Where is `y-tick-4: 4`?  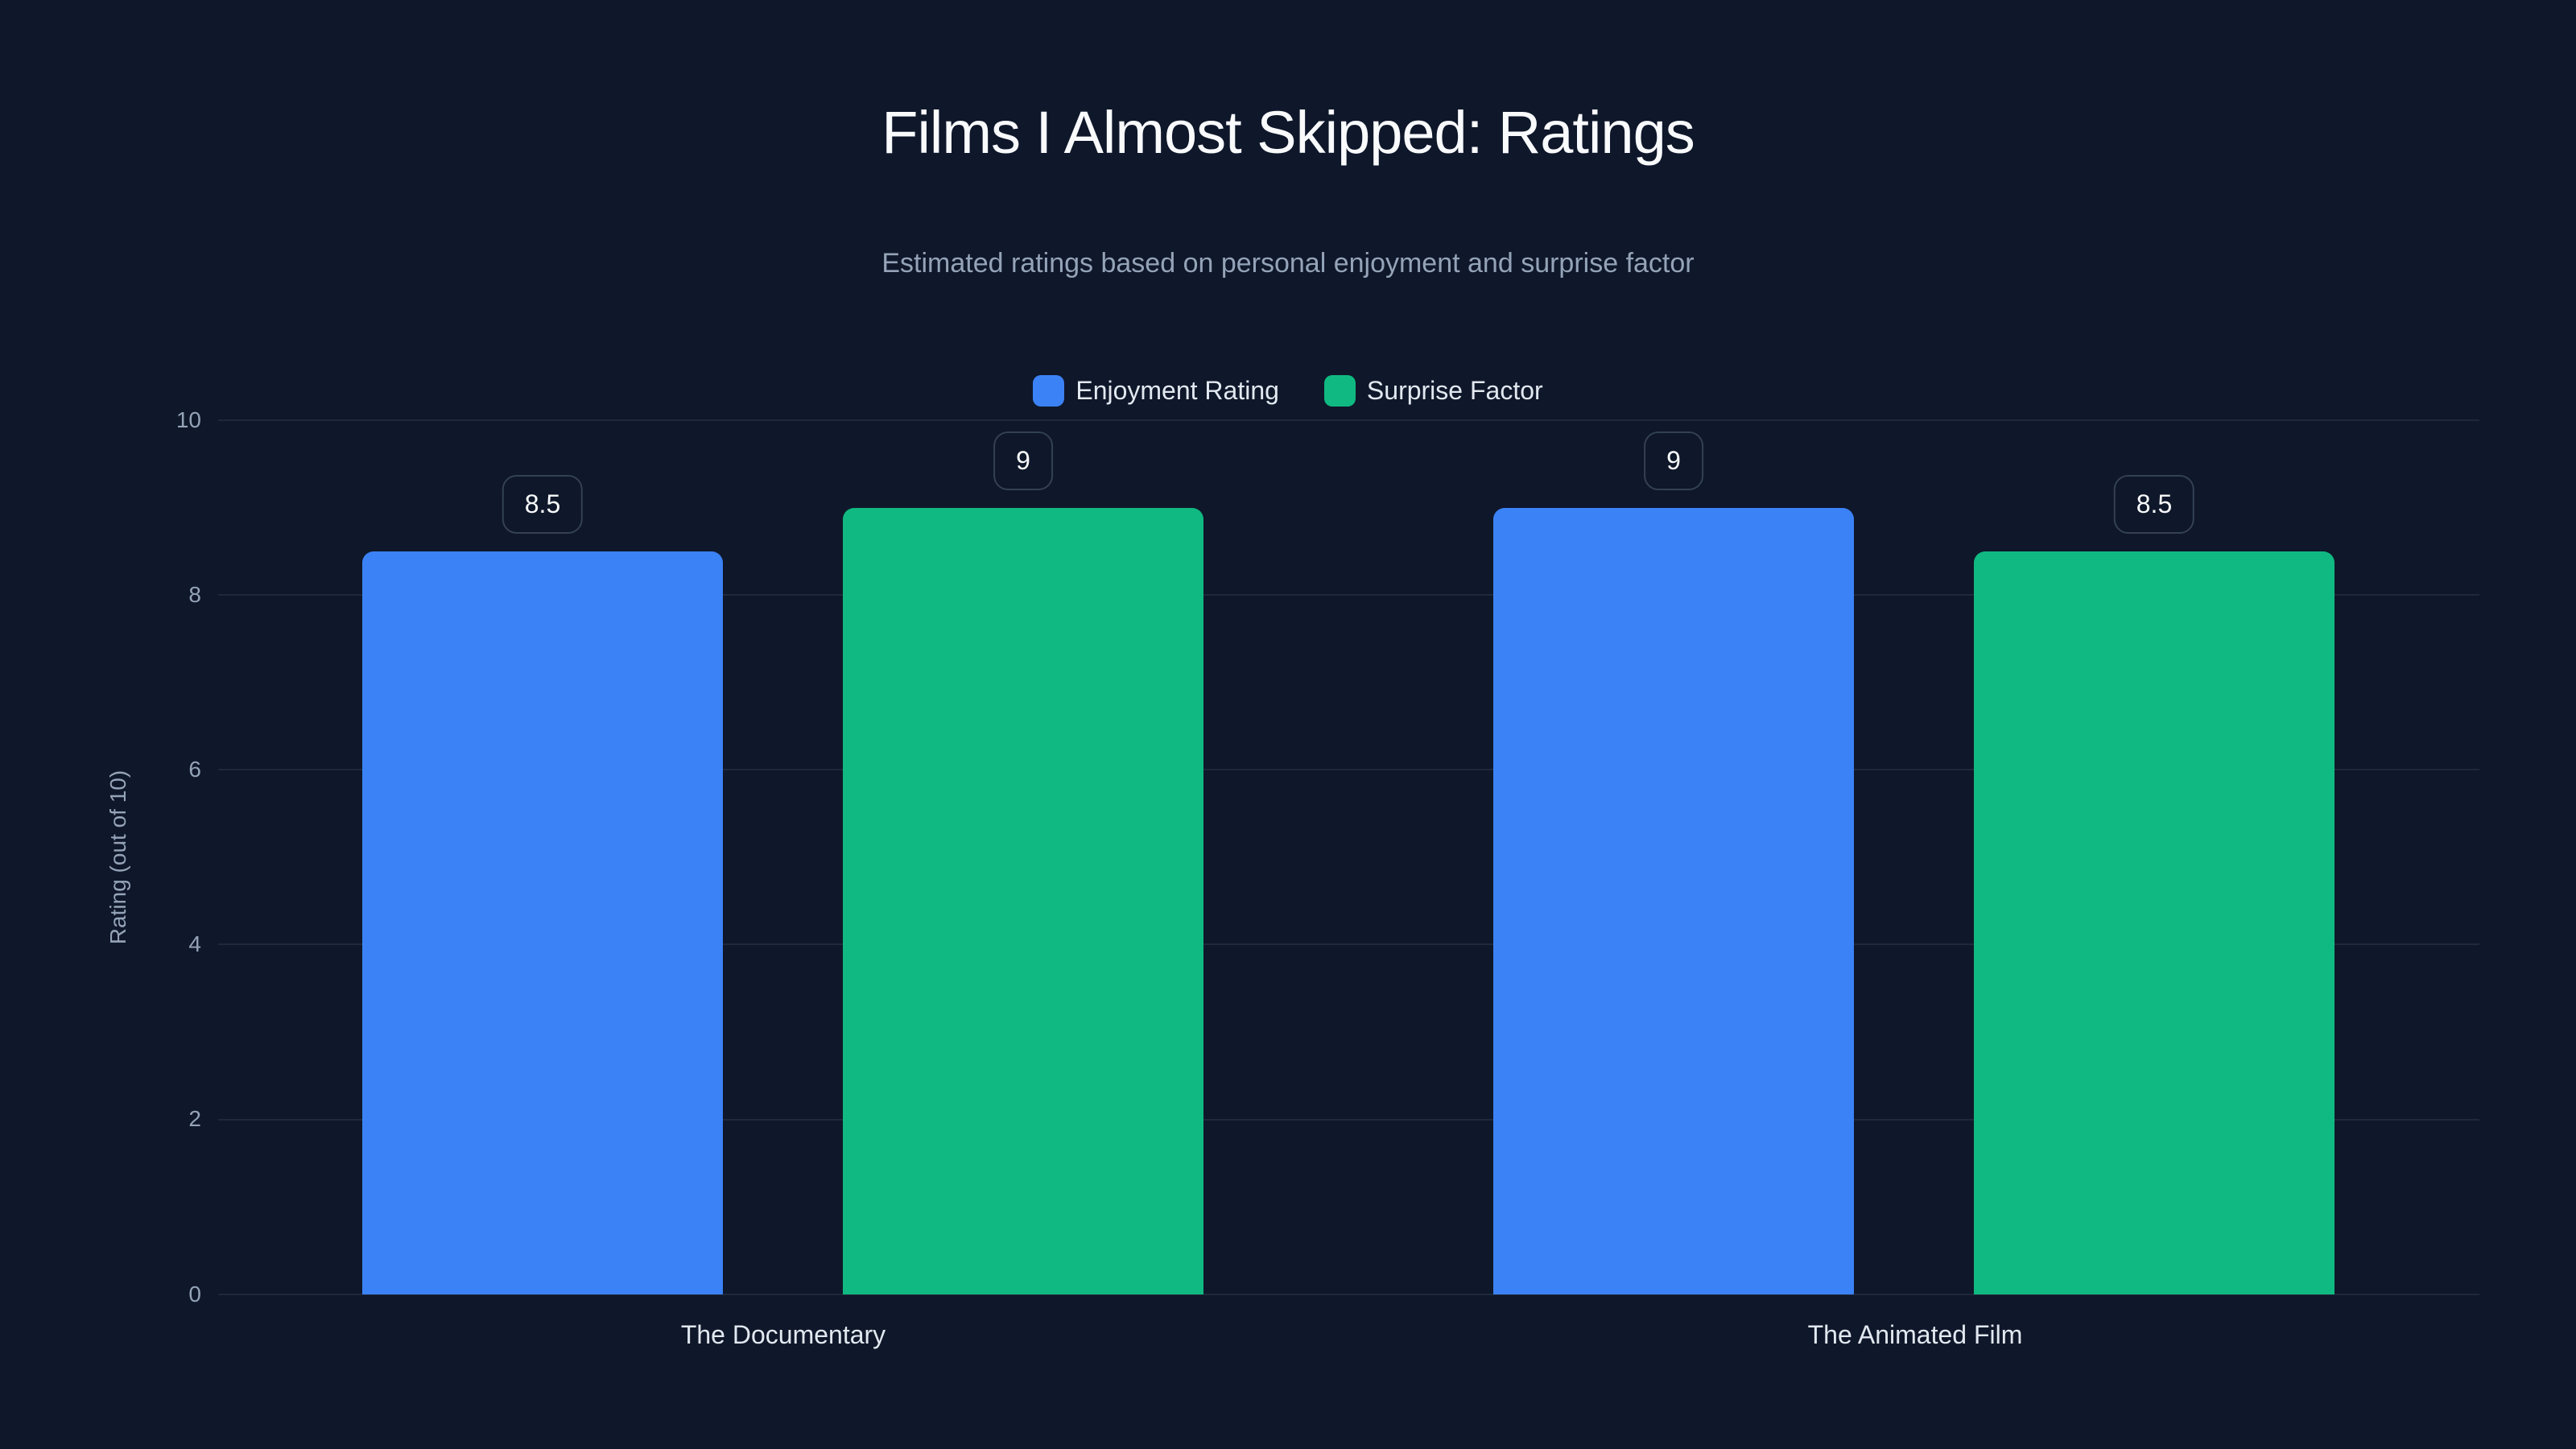 y-tick-4: 4 is located at coordinates (194, 943).